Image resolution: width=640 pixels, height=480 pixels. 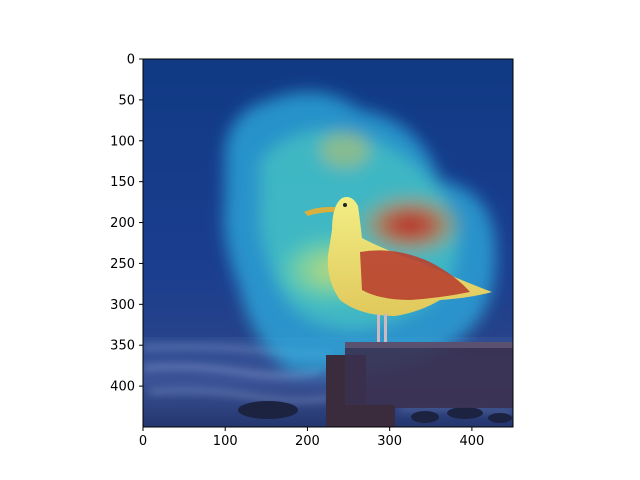 I want to click on x-tick-label: 0, so click(x=143, y=441).